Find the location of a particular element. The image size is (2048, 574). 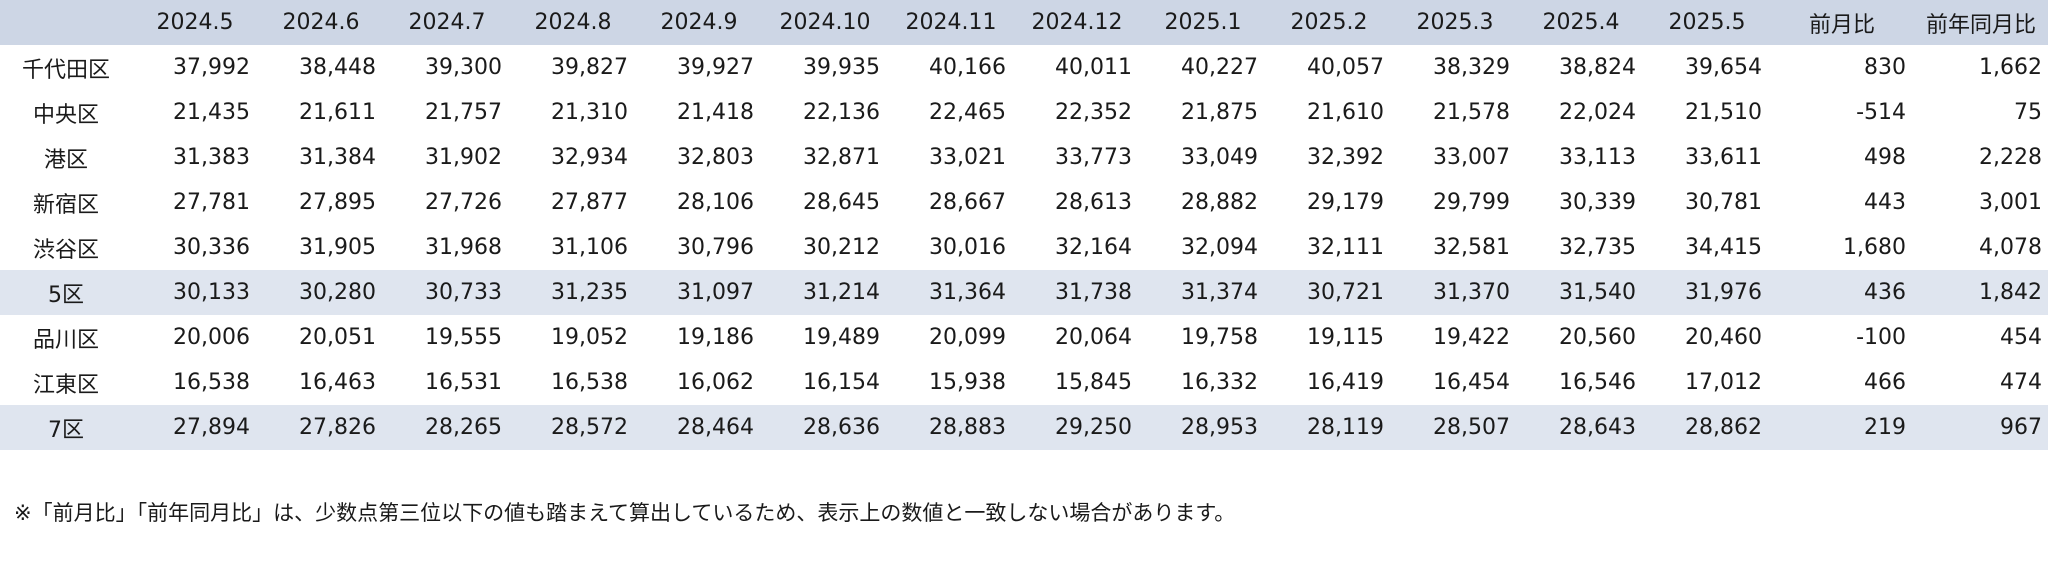

table-cell: 16,538 is located at coordinates (589, 382).